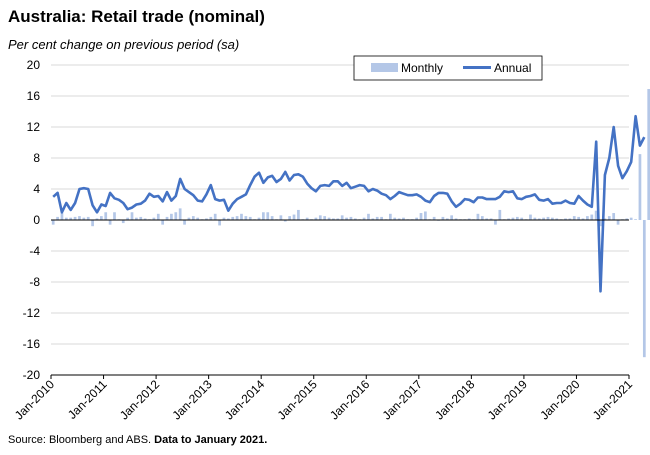 The height and width of the screenshot is (455, 650). Describe the element at coordinates (613, 400) in the screenshot. I see `x-tick-label: Jan-2021` at that location.